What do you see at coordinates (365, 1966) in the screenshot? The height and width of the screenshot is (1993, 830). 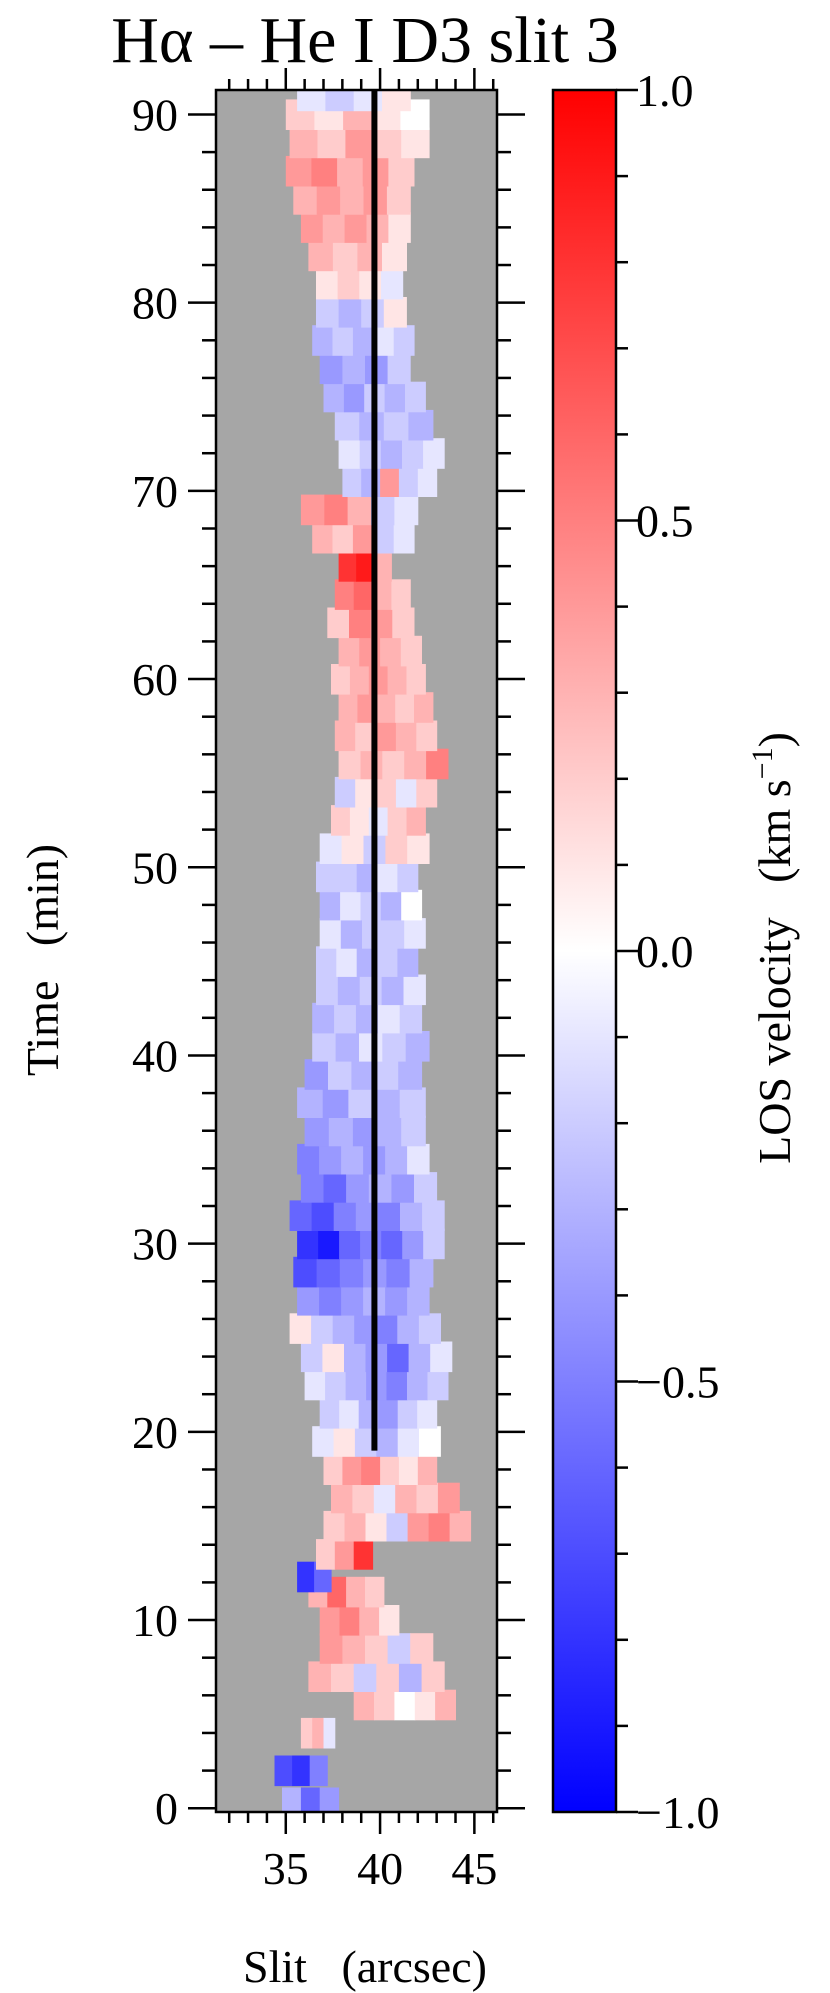 I see `x-axis-label: Slit (arcsec)` at bounding box center [365, 1966].